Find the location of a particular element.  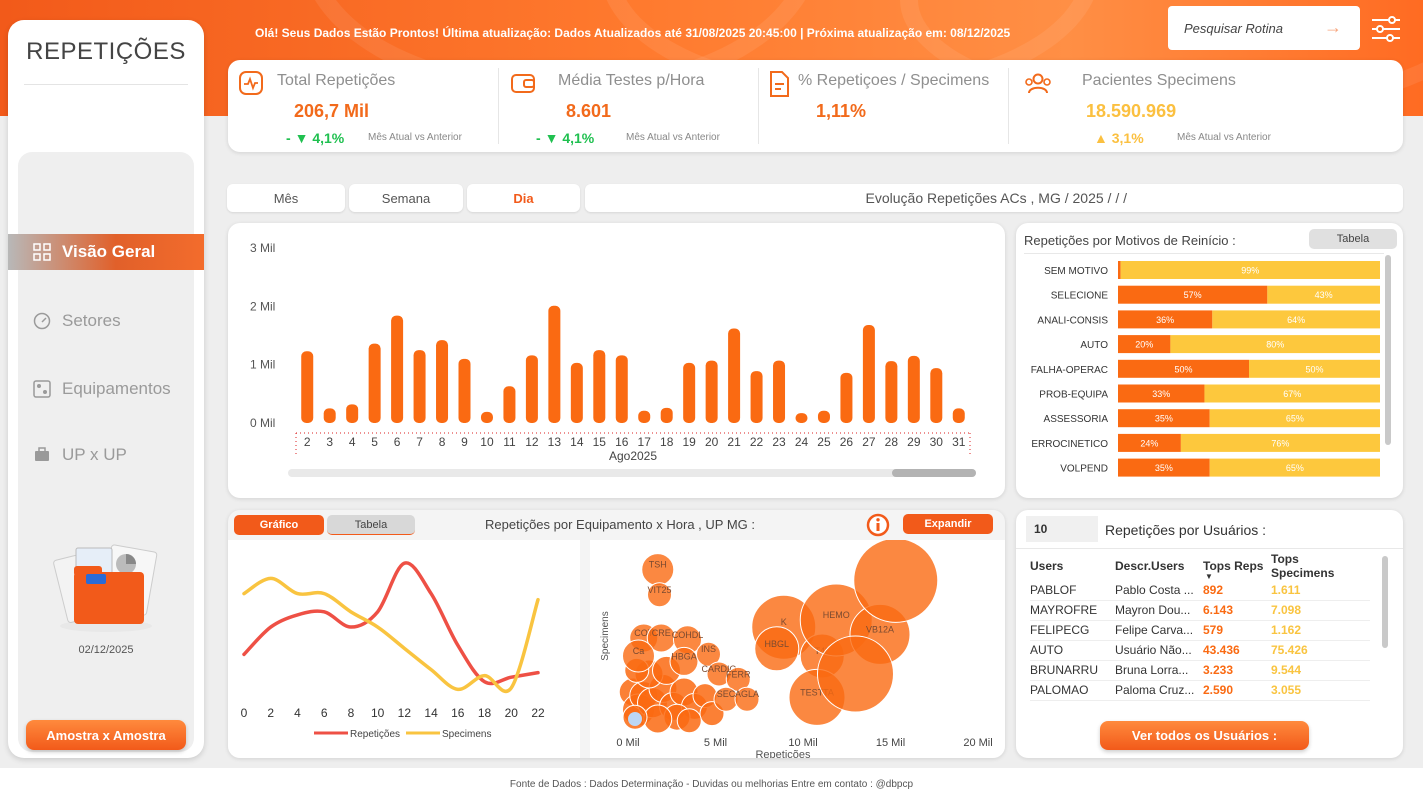

arrow-up-icon: ▲ is located at coordinates (1103, 138).